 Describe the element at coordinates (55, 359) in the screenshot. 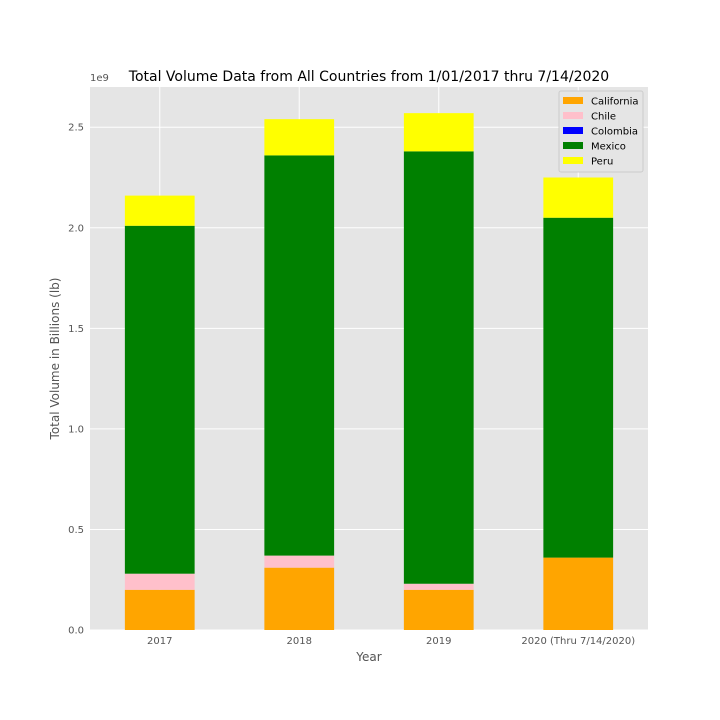

I see `y-axis-label: Total Volume in Billions (lb)` at that location.